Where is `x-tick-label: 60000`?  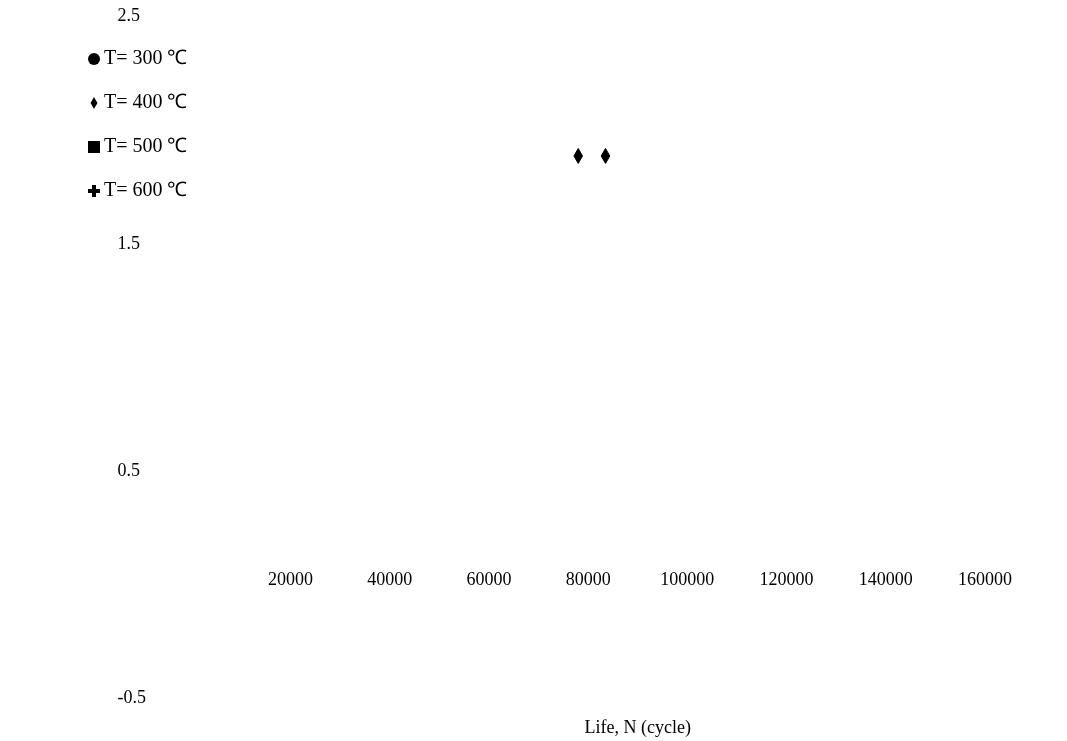 x-tick-label: 60000 is located at coordinates (489, 579).